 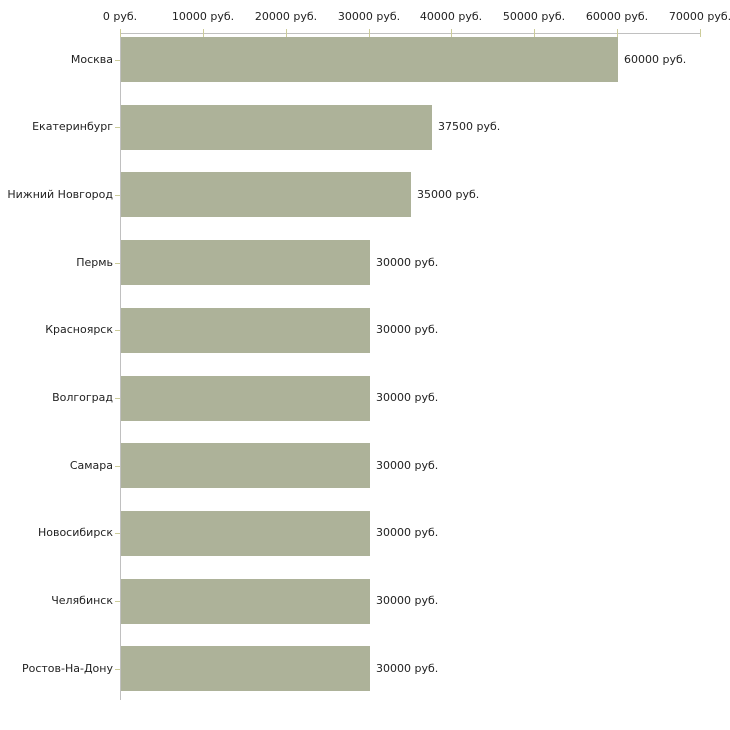 I want to click on x-axis-tick-label: 0 руб., so click(x=120, y=16).